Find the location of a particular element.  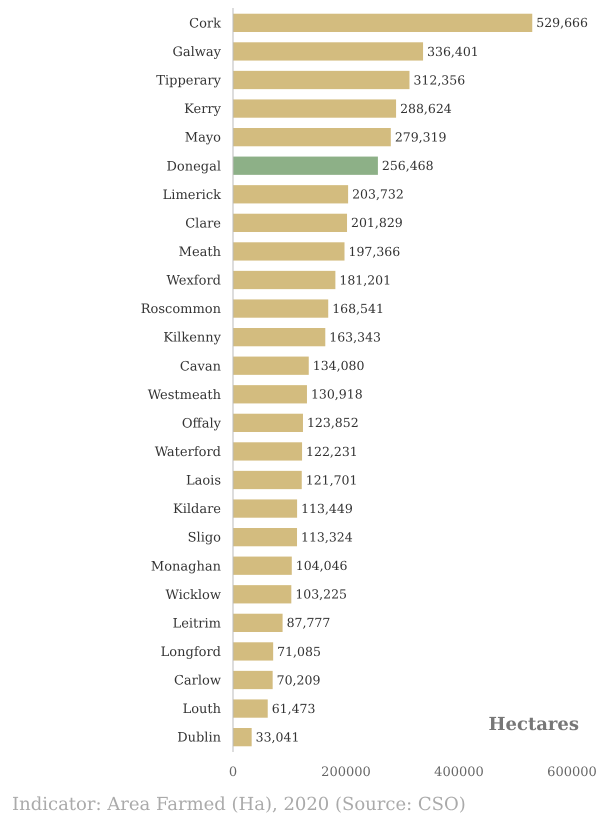

y-tick-label: Carlow is located at coordinates (197, 681).